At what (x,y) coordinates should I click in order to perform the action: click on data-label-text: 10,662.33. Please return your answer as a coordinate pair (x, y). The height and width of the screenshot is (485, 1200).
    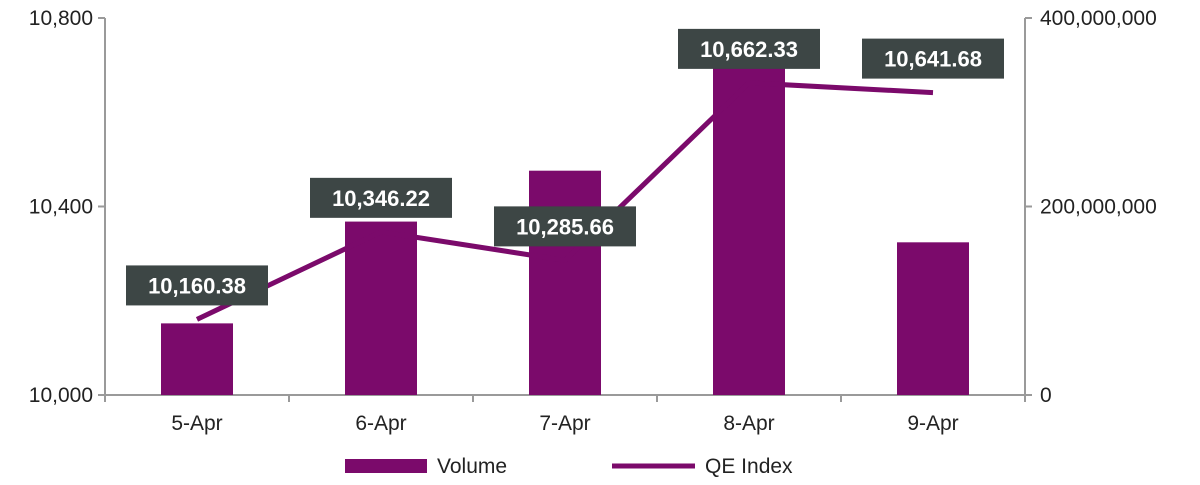
    Looking at the image, I should click on (749, 49).